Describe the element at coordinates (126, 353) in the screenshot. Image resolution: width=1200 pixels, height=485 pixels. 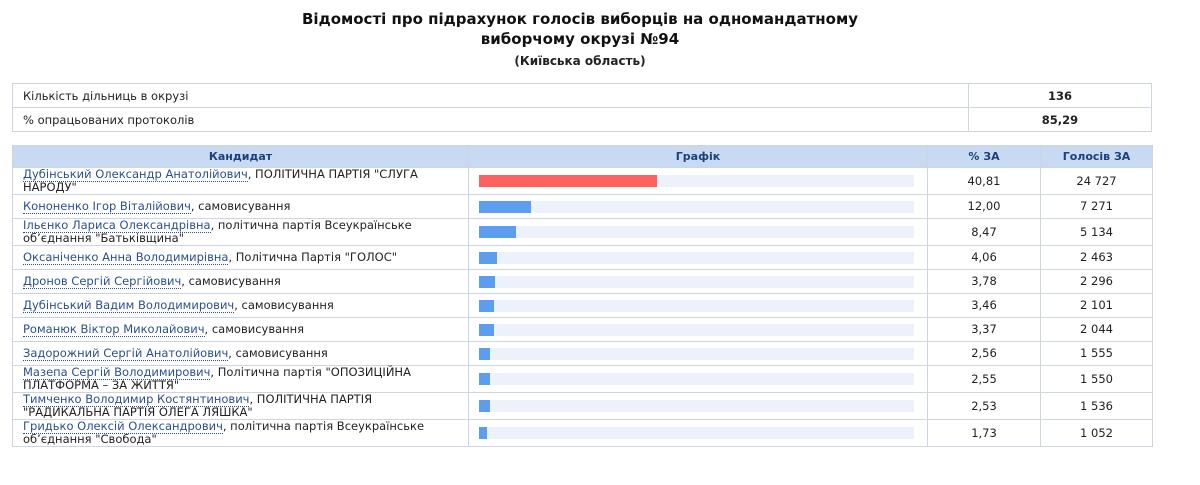
I see `candidate-name: Задорожний Сергій Анатолійович` at that location.